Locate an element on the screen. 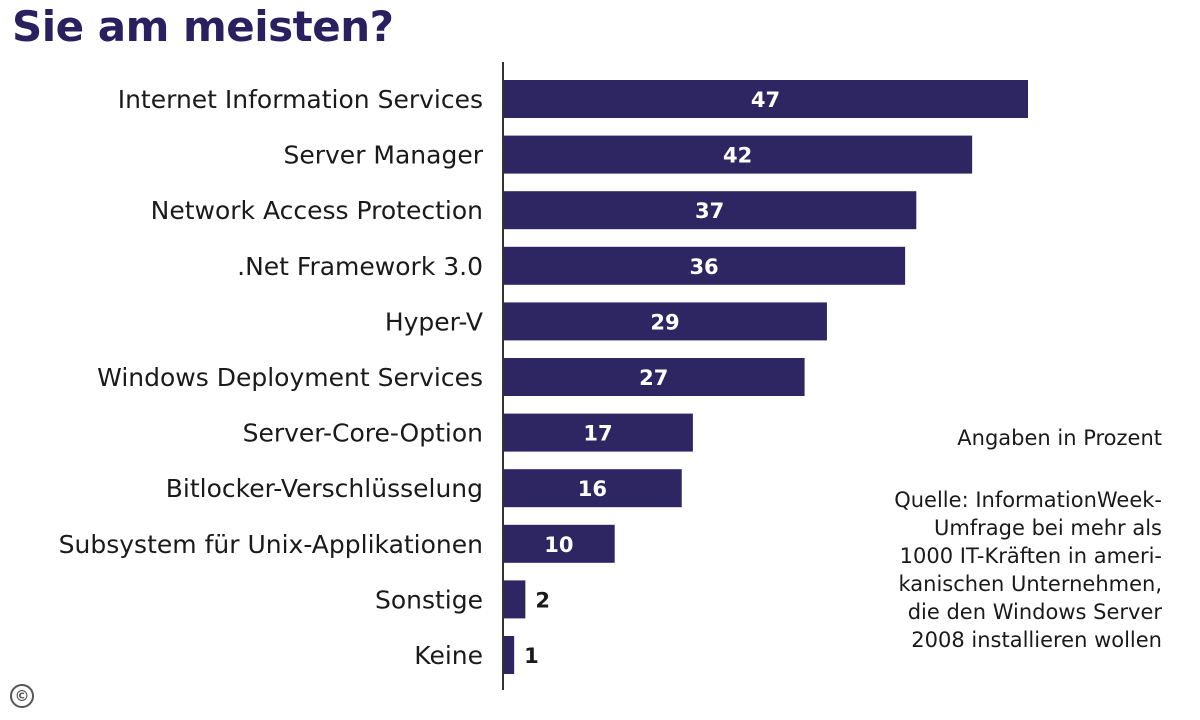 This screenshot has width=1200, height=720. category-label: Bitlocker-Verschlüsselung is located at coordinates (324, 488).